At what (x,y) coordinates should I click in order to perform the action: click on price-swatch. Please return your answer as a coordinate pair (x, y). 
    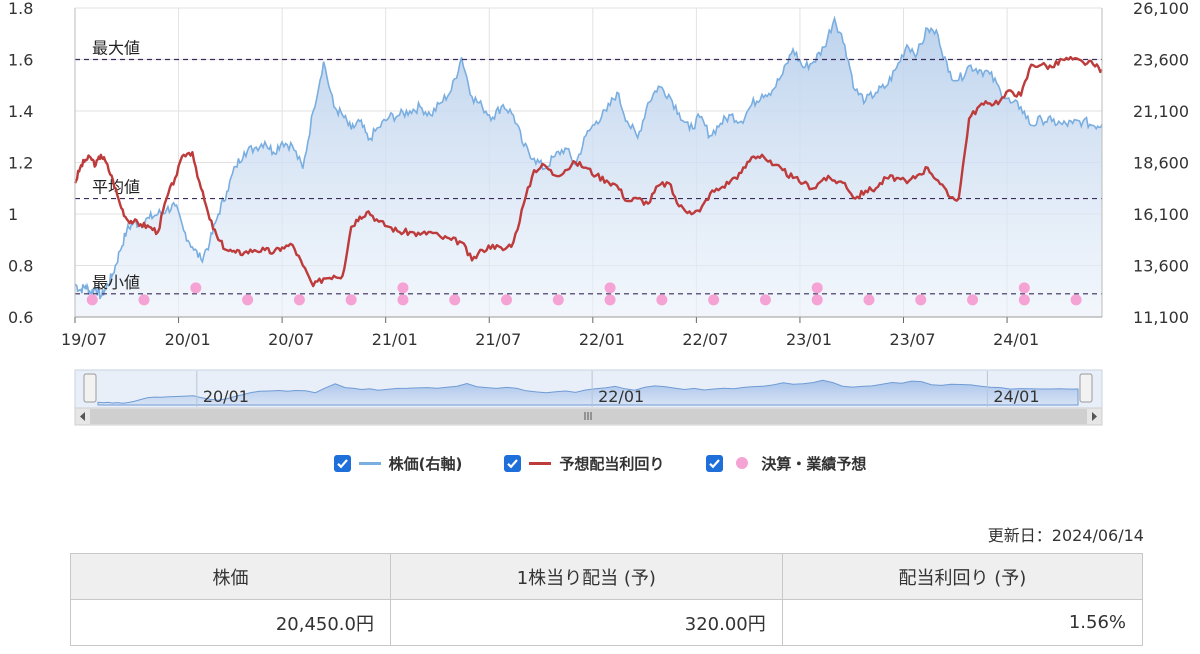
    Looking at the image, I should click on (369, 463).